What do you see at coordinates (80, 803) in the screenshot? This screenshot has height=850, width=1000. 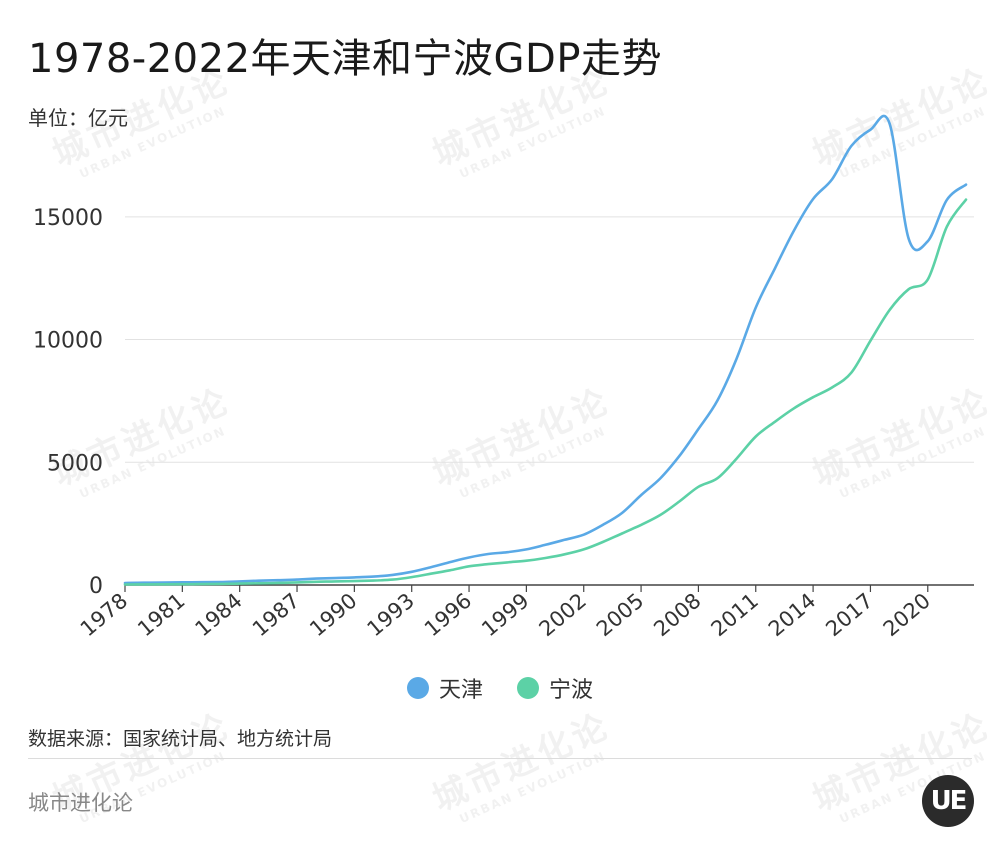 I see `brand-name: 城市进化论` at bounding box center [80, 803].